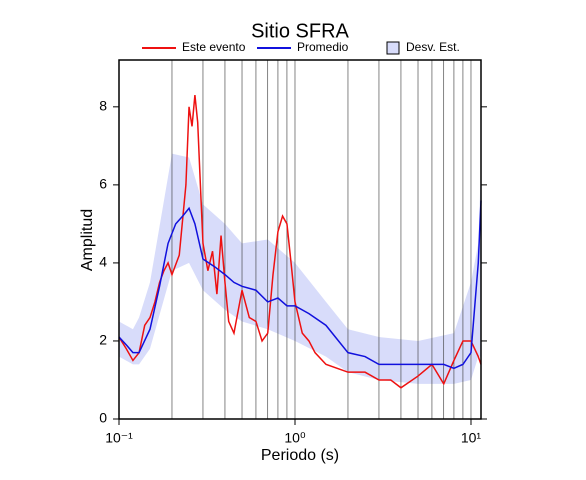 The image size is (586, 480). What do you see at coordinates (471, 438) in the screenshot?
I see `x-tick-label: 10¹` at bounding box center [471, 438].